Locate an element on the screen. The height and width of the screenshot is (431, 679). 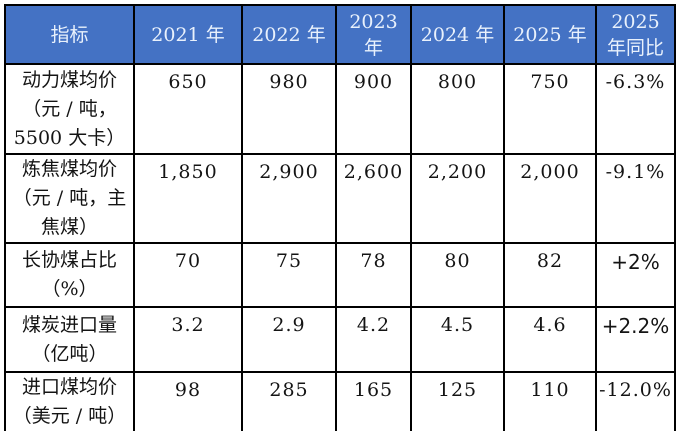
data-cell: 3.2 is located at coordinates (188, 339).